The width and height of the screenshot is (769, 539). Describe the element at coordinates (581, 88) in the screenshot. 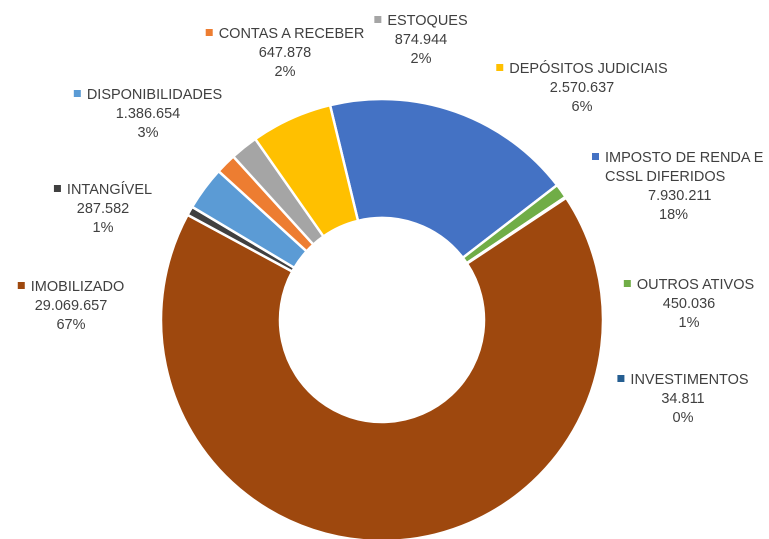

I see `label-depositos-judiciais: DEPÓSITOS JUDICIAIS 2.570.637 6%` at that location.